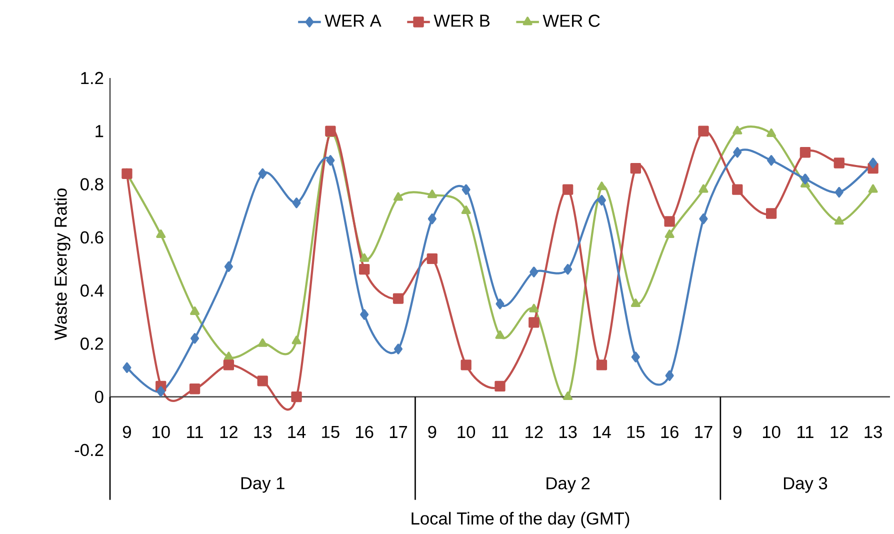 Image resolution: width=894 pixels, height=534 pixels. Describe the element at coordinates (92, 290) in the screenshot. I see `y-tick-label: 0.4` at that location.